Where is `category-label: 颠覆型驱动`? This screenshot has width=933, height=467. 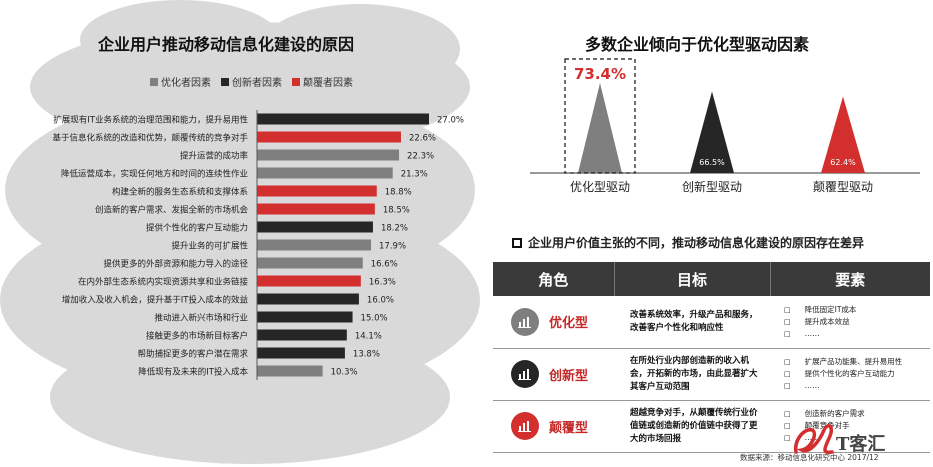
category-label: 颠覆型驱动 is located at coordinates (843, 186).